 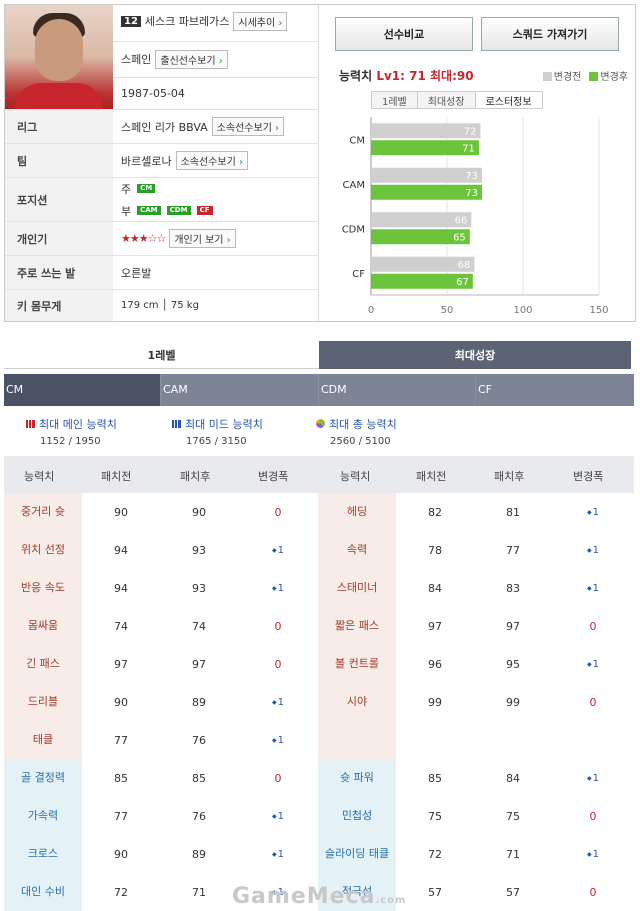 I want to click on league-players-button: 소속선수보기, so click(x=248, y=126).